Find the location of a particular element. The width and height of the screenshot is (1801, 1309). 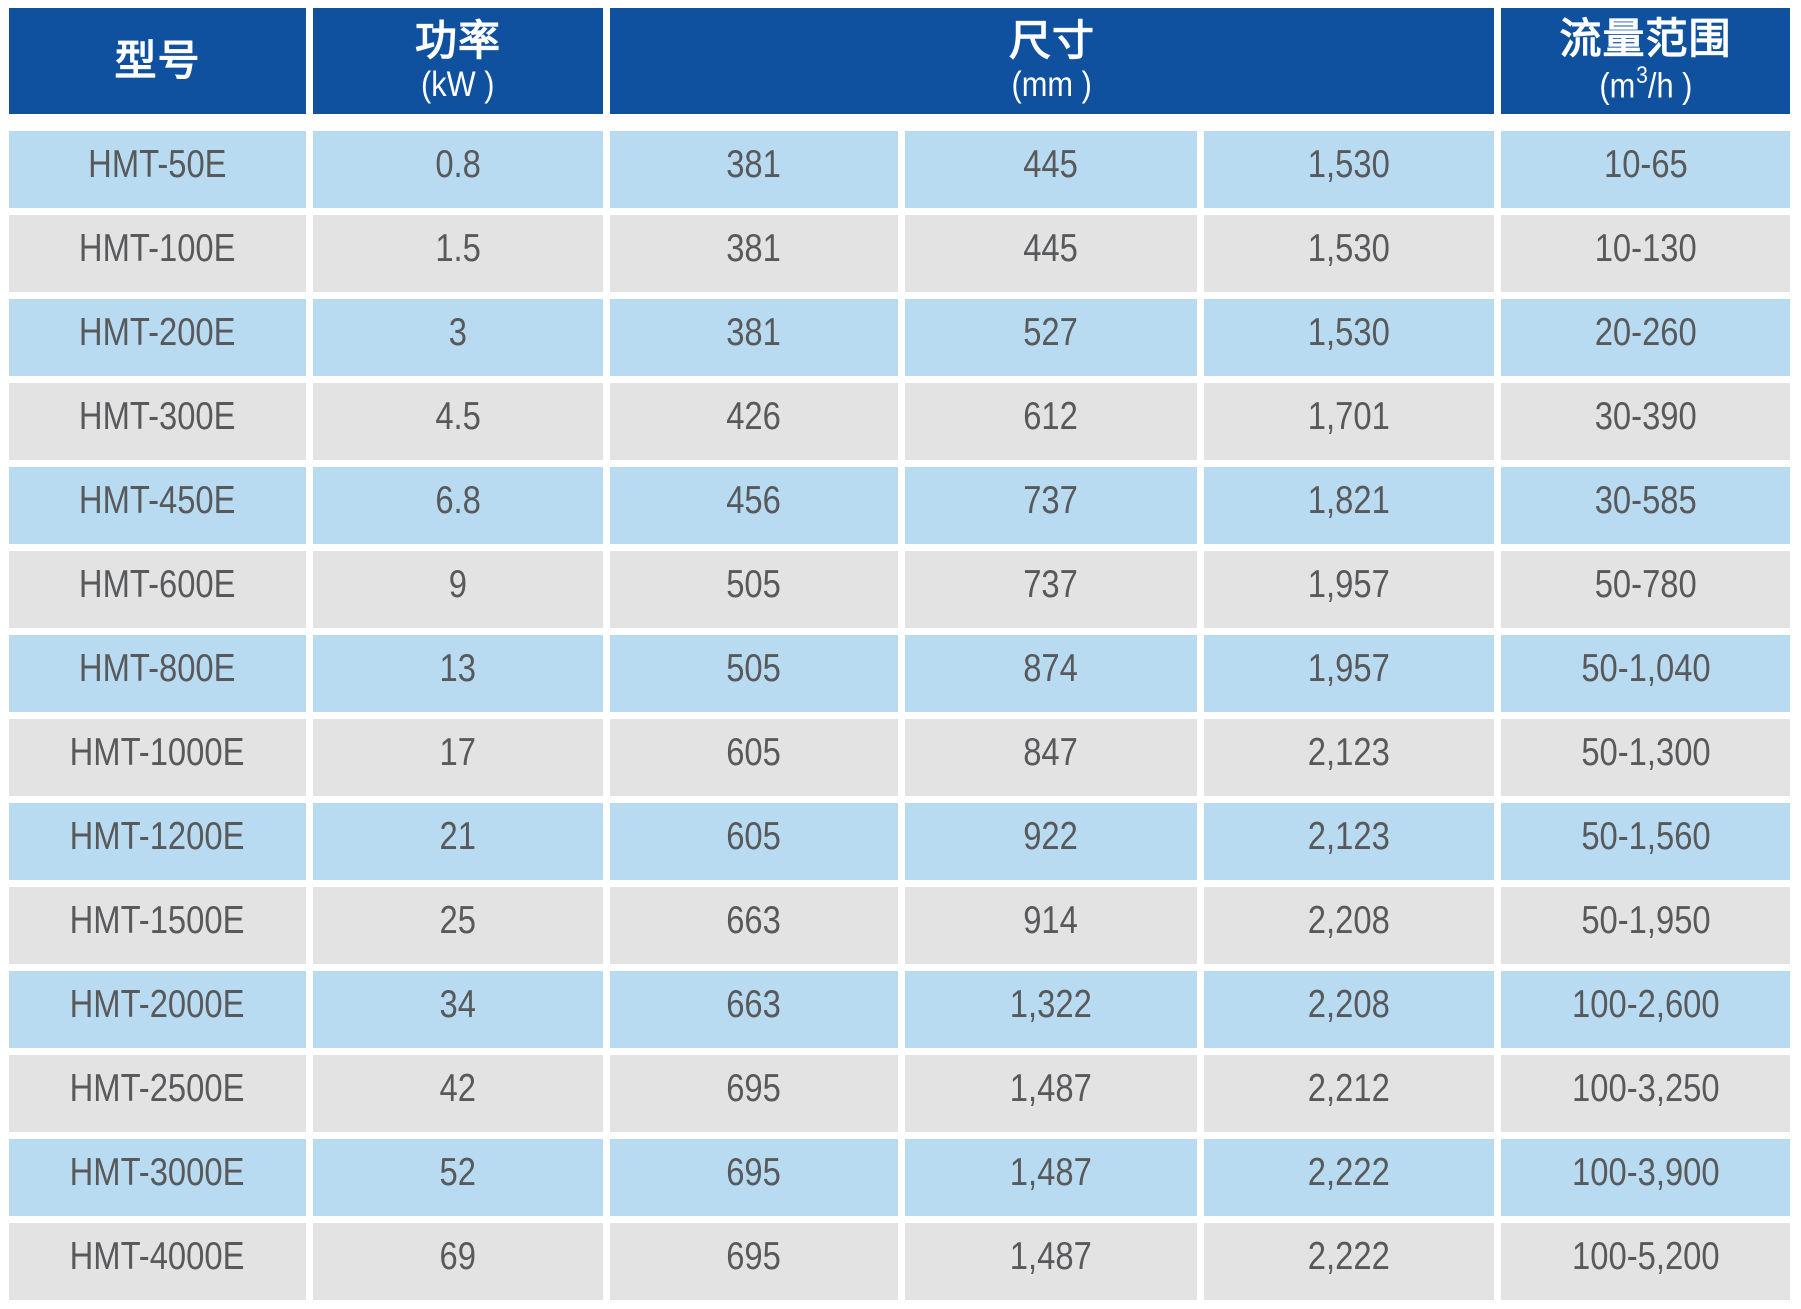

cell-model: HMT-3000E is located at coordinates (157, 1177).